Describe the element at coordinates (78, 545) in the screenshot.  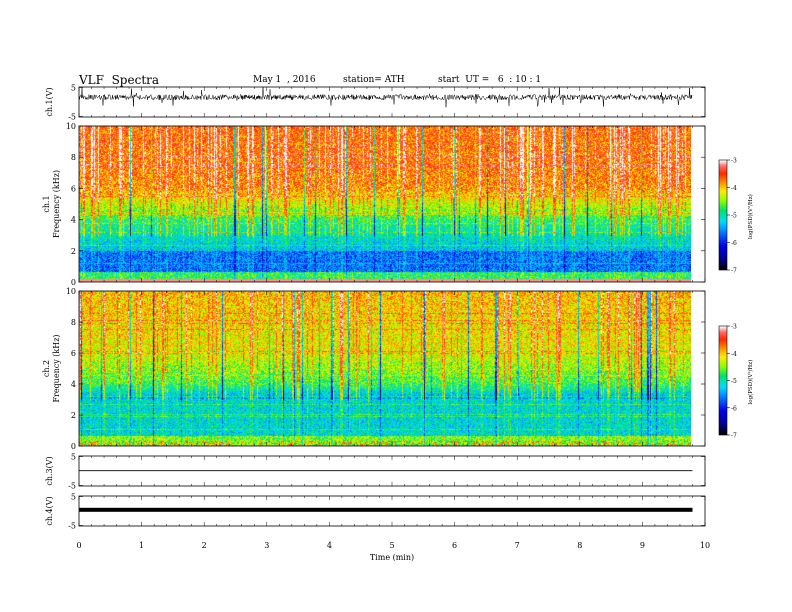
I see `time-tick-label: 0` at that location.